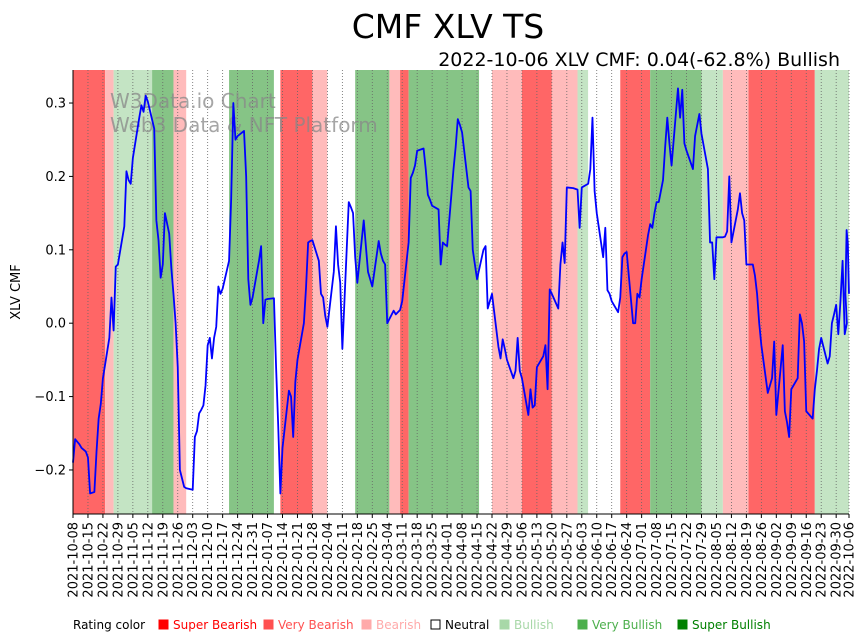 This screenshot has width=867, height=641. What do you see at coordinates (822, 560) in the screenshot?
I see `x-tick-label: 2022-09-23` at bounding box center [822, 560].